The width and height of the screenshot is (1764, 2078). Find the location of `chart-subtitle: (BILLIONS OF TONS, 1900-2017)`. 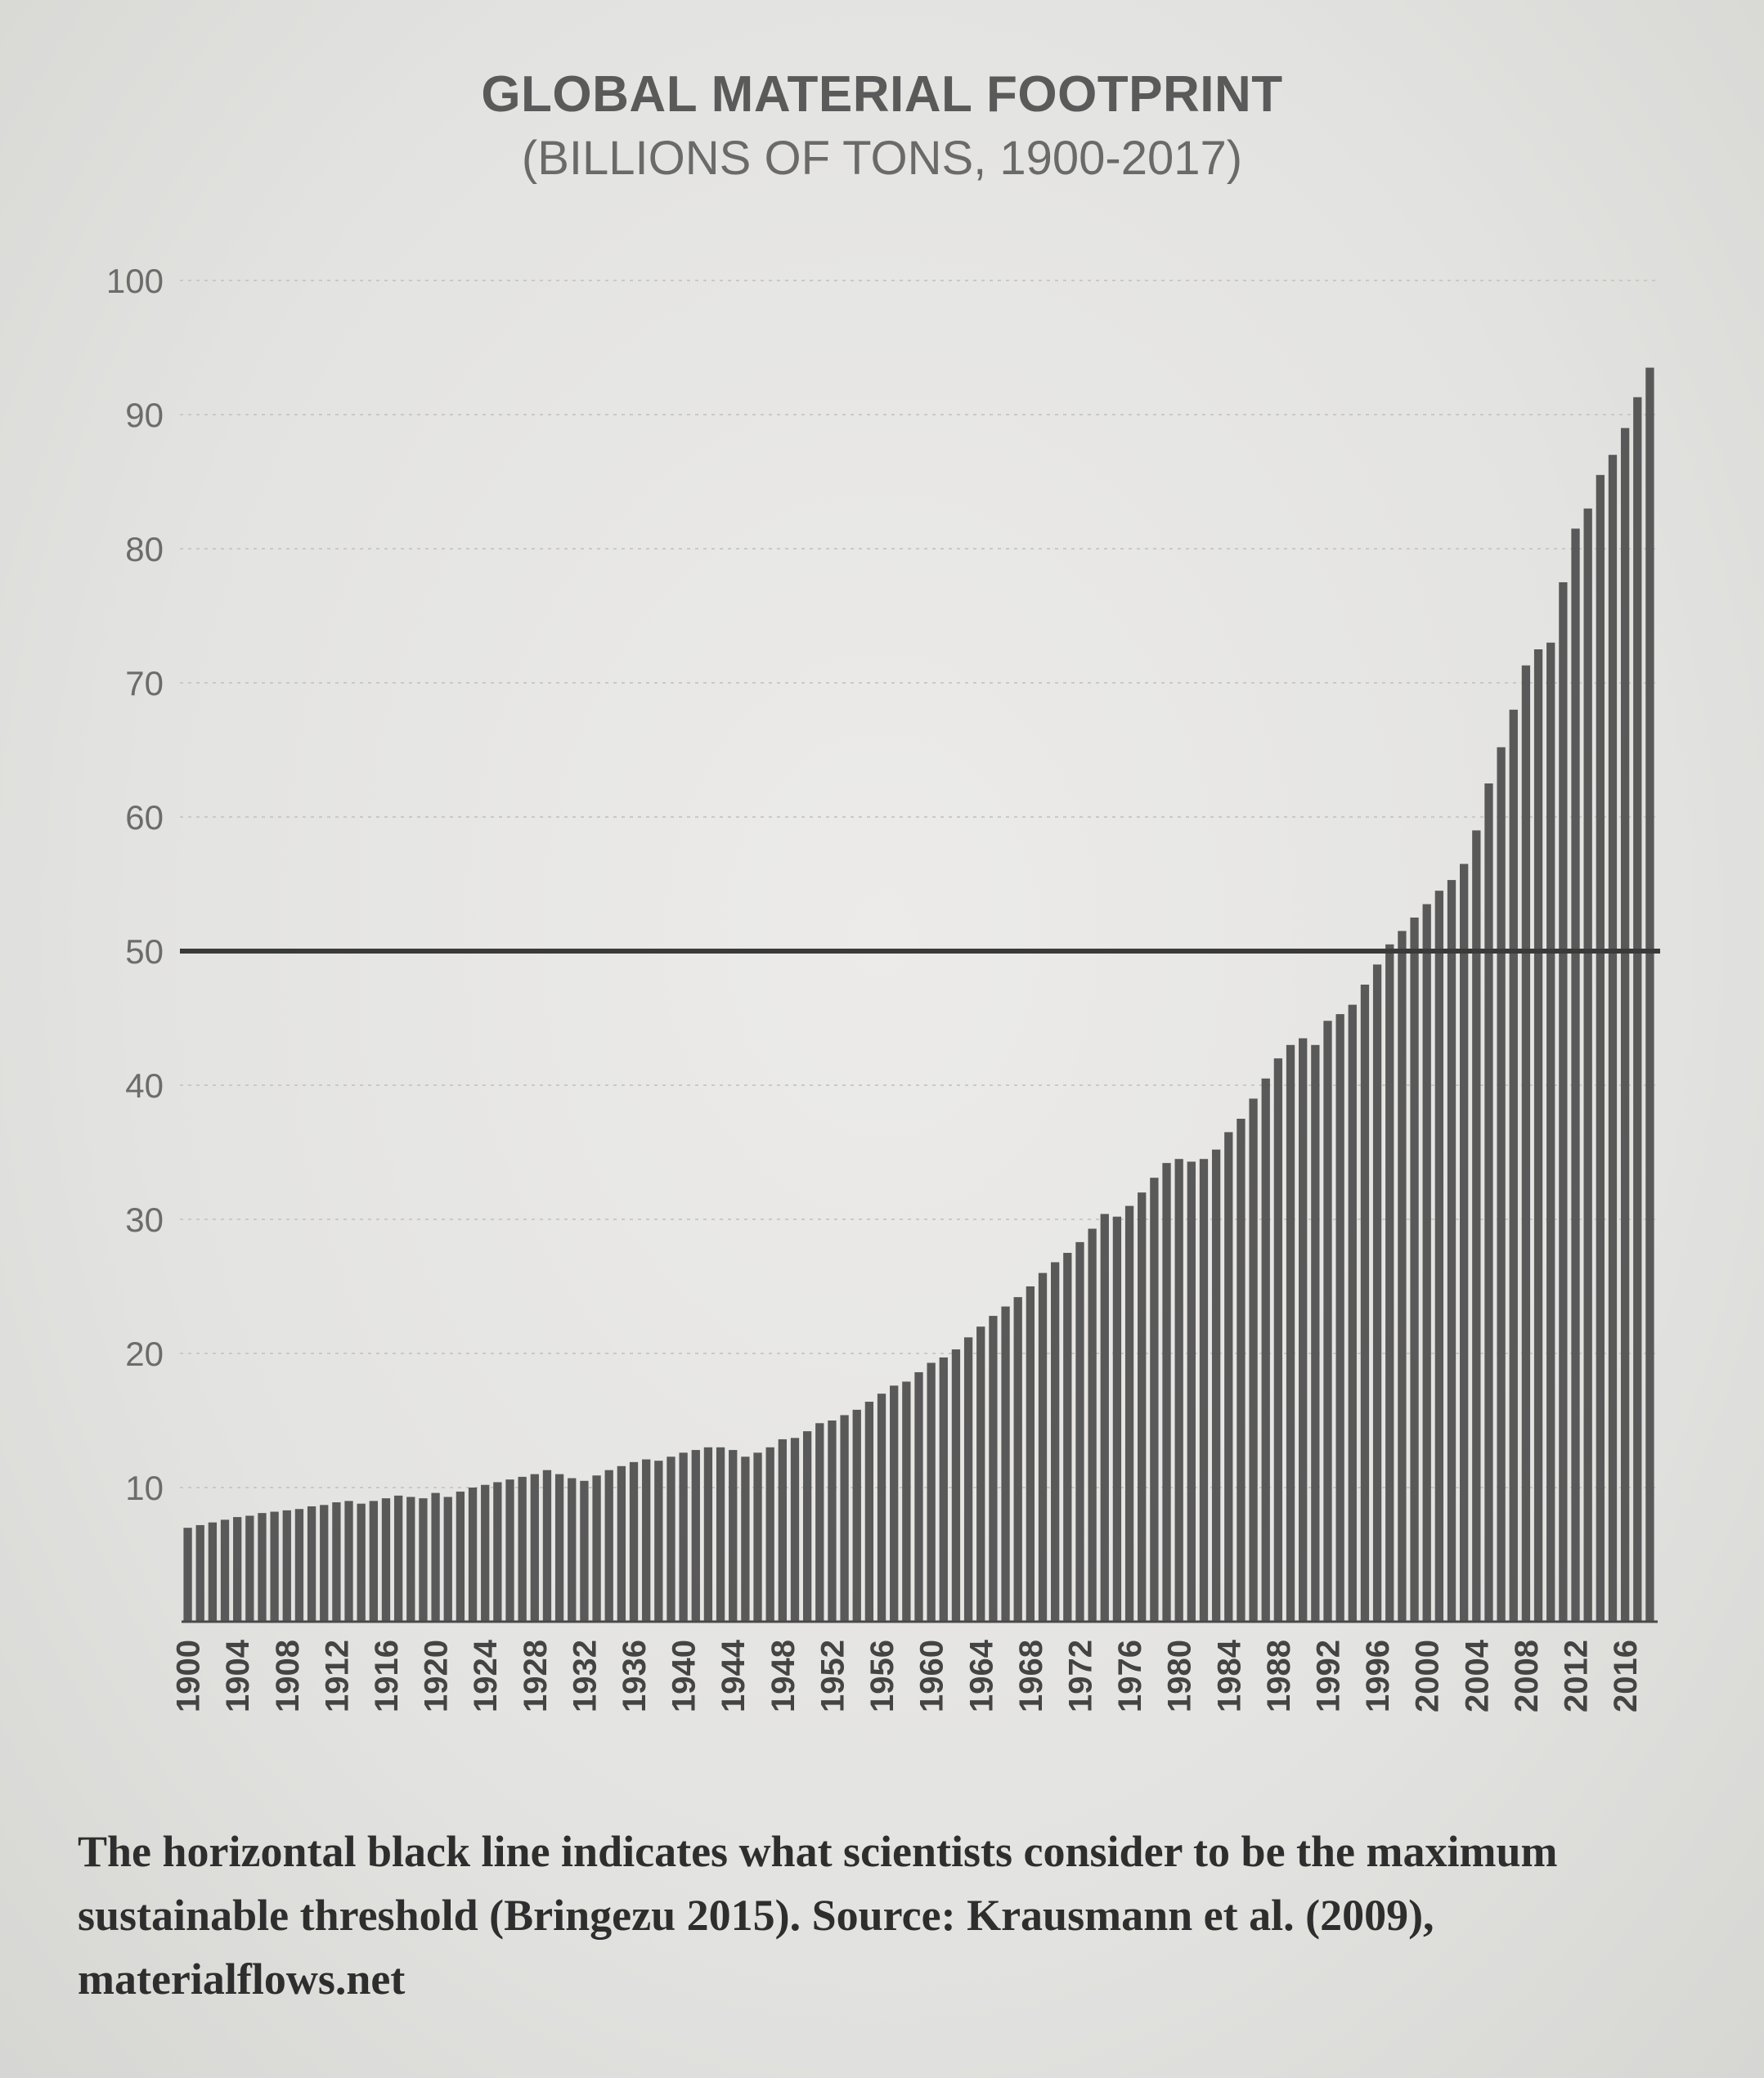

chart-subtitle: (BILLIONS OF TONS, 1900-2017) is located at coordinates (882, 158).